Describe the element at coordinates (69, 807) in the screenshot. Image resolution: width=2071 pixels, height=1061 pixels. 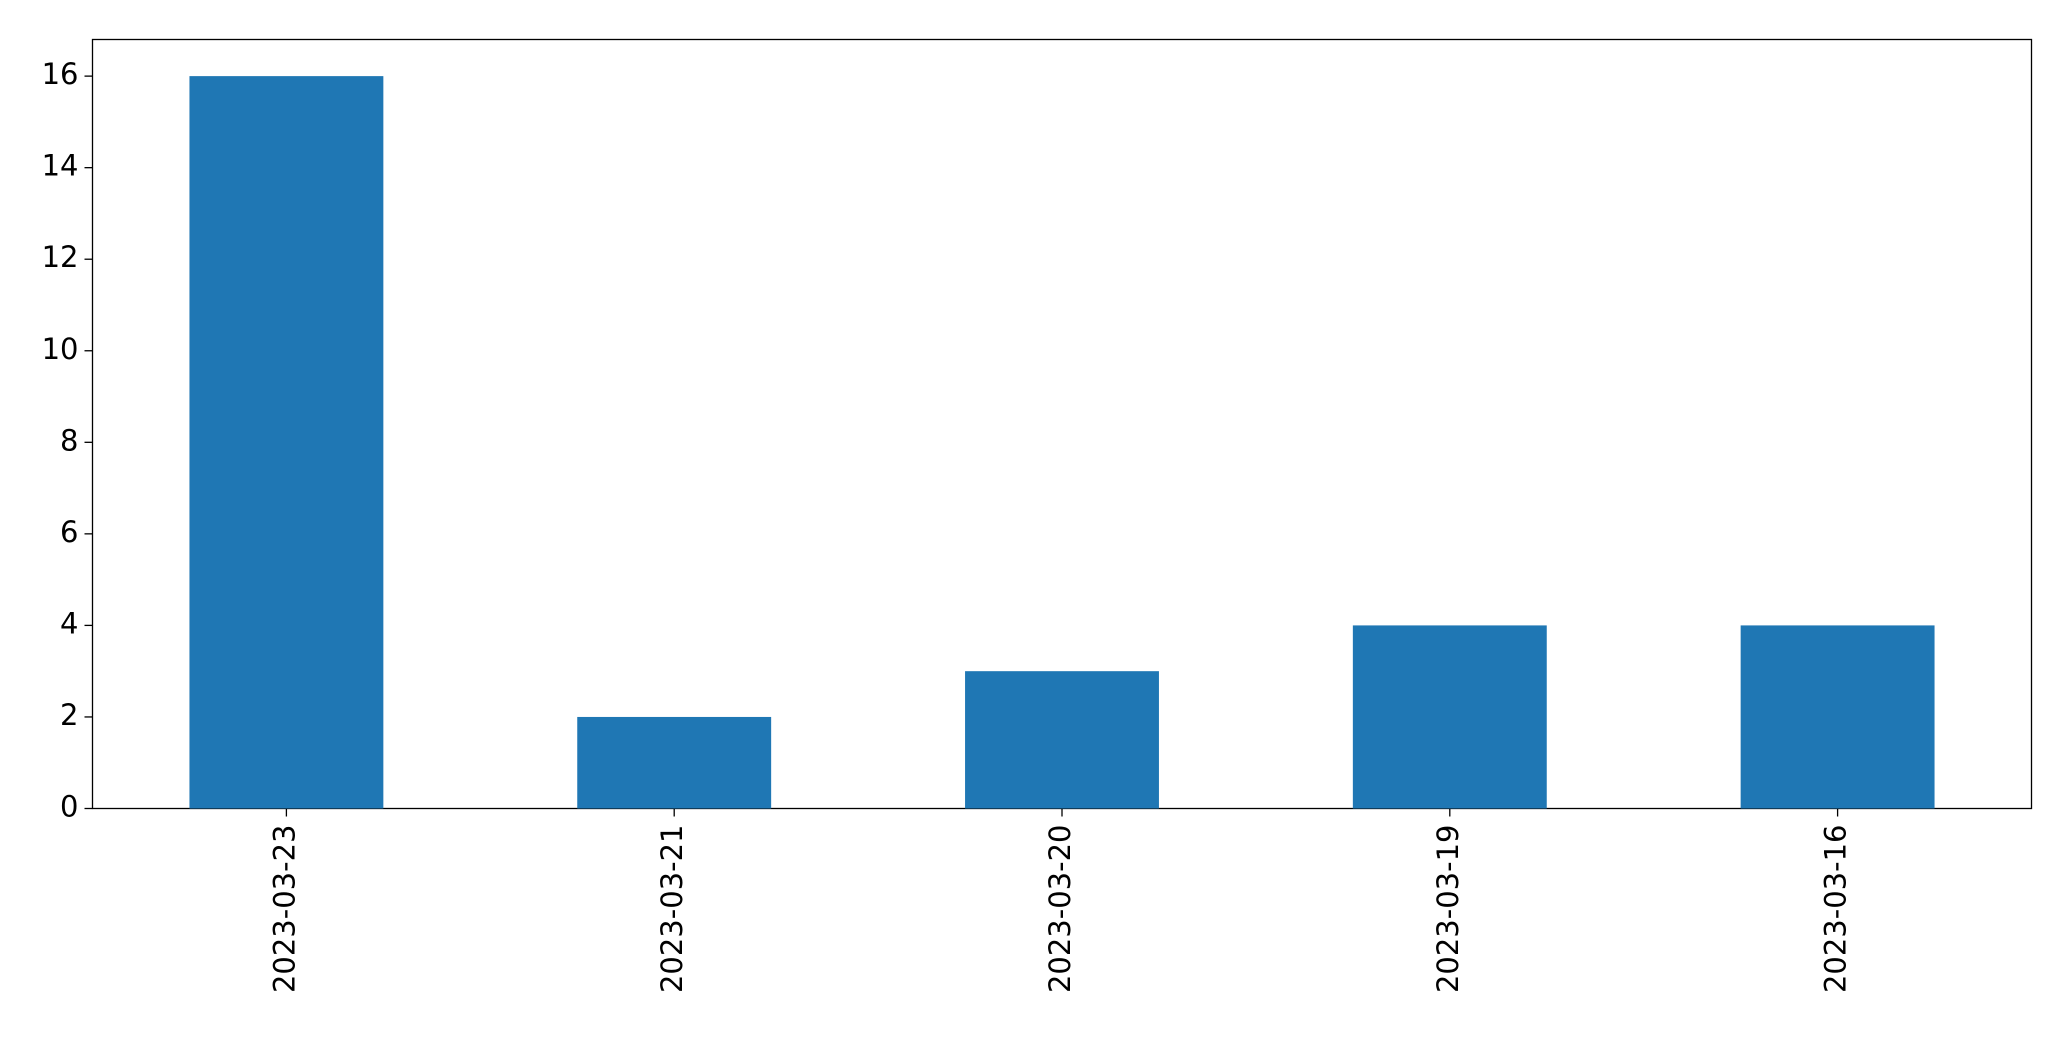
I see `y-tick-label: 0` at that location.